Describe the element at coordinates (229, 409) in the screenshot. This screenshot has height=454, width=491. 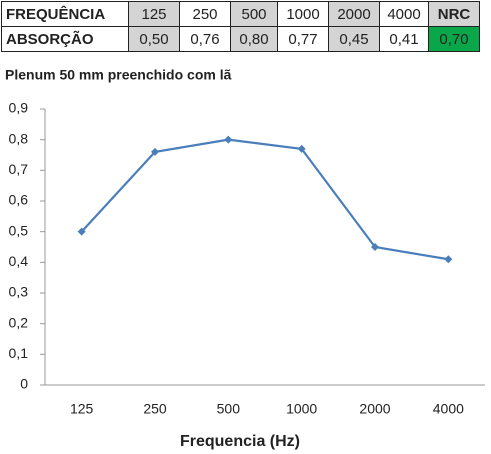
I see `x-tick-label: 500` at that location.